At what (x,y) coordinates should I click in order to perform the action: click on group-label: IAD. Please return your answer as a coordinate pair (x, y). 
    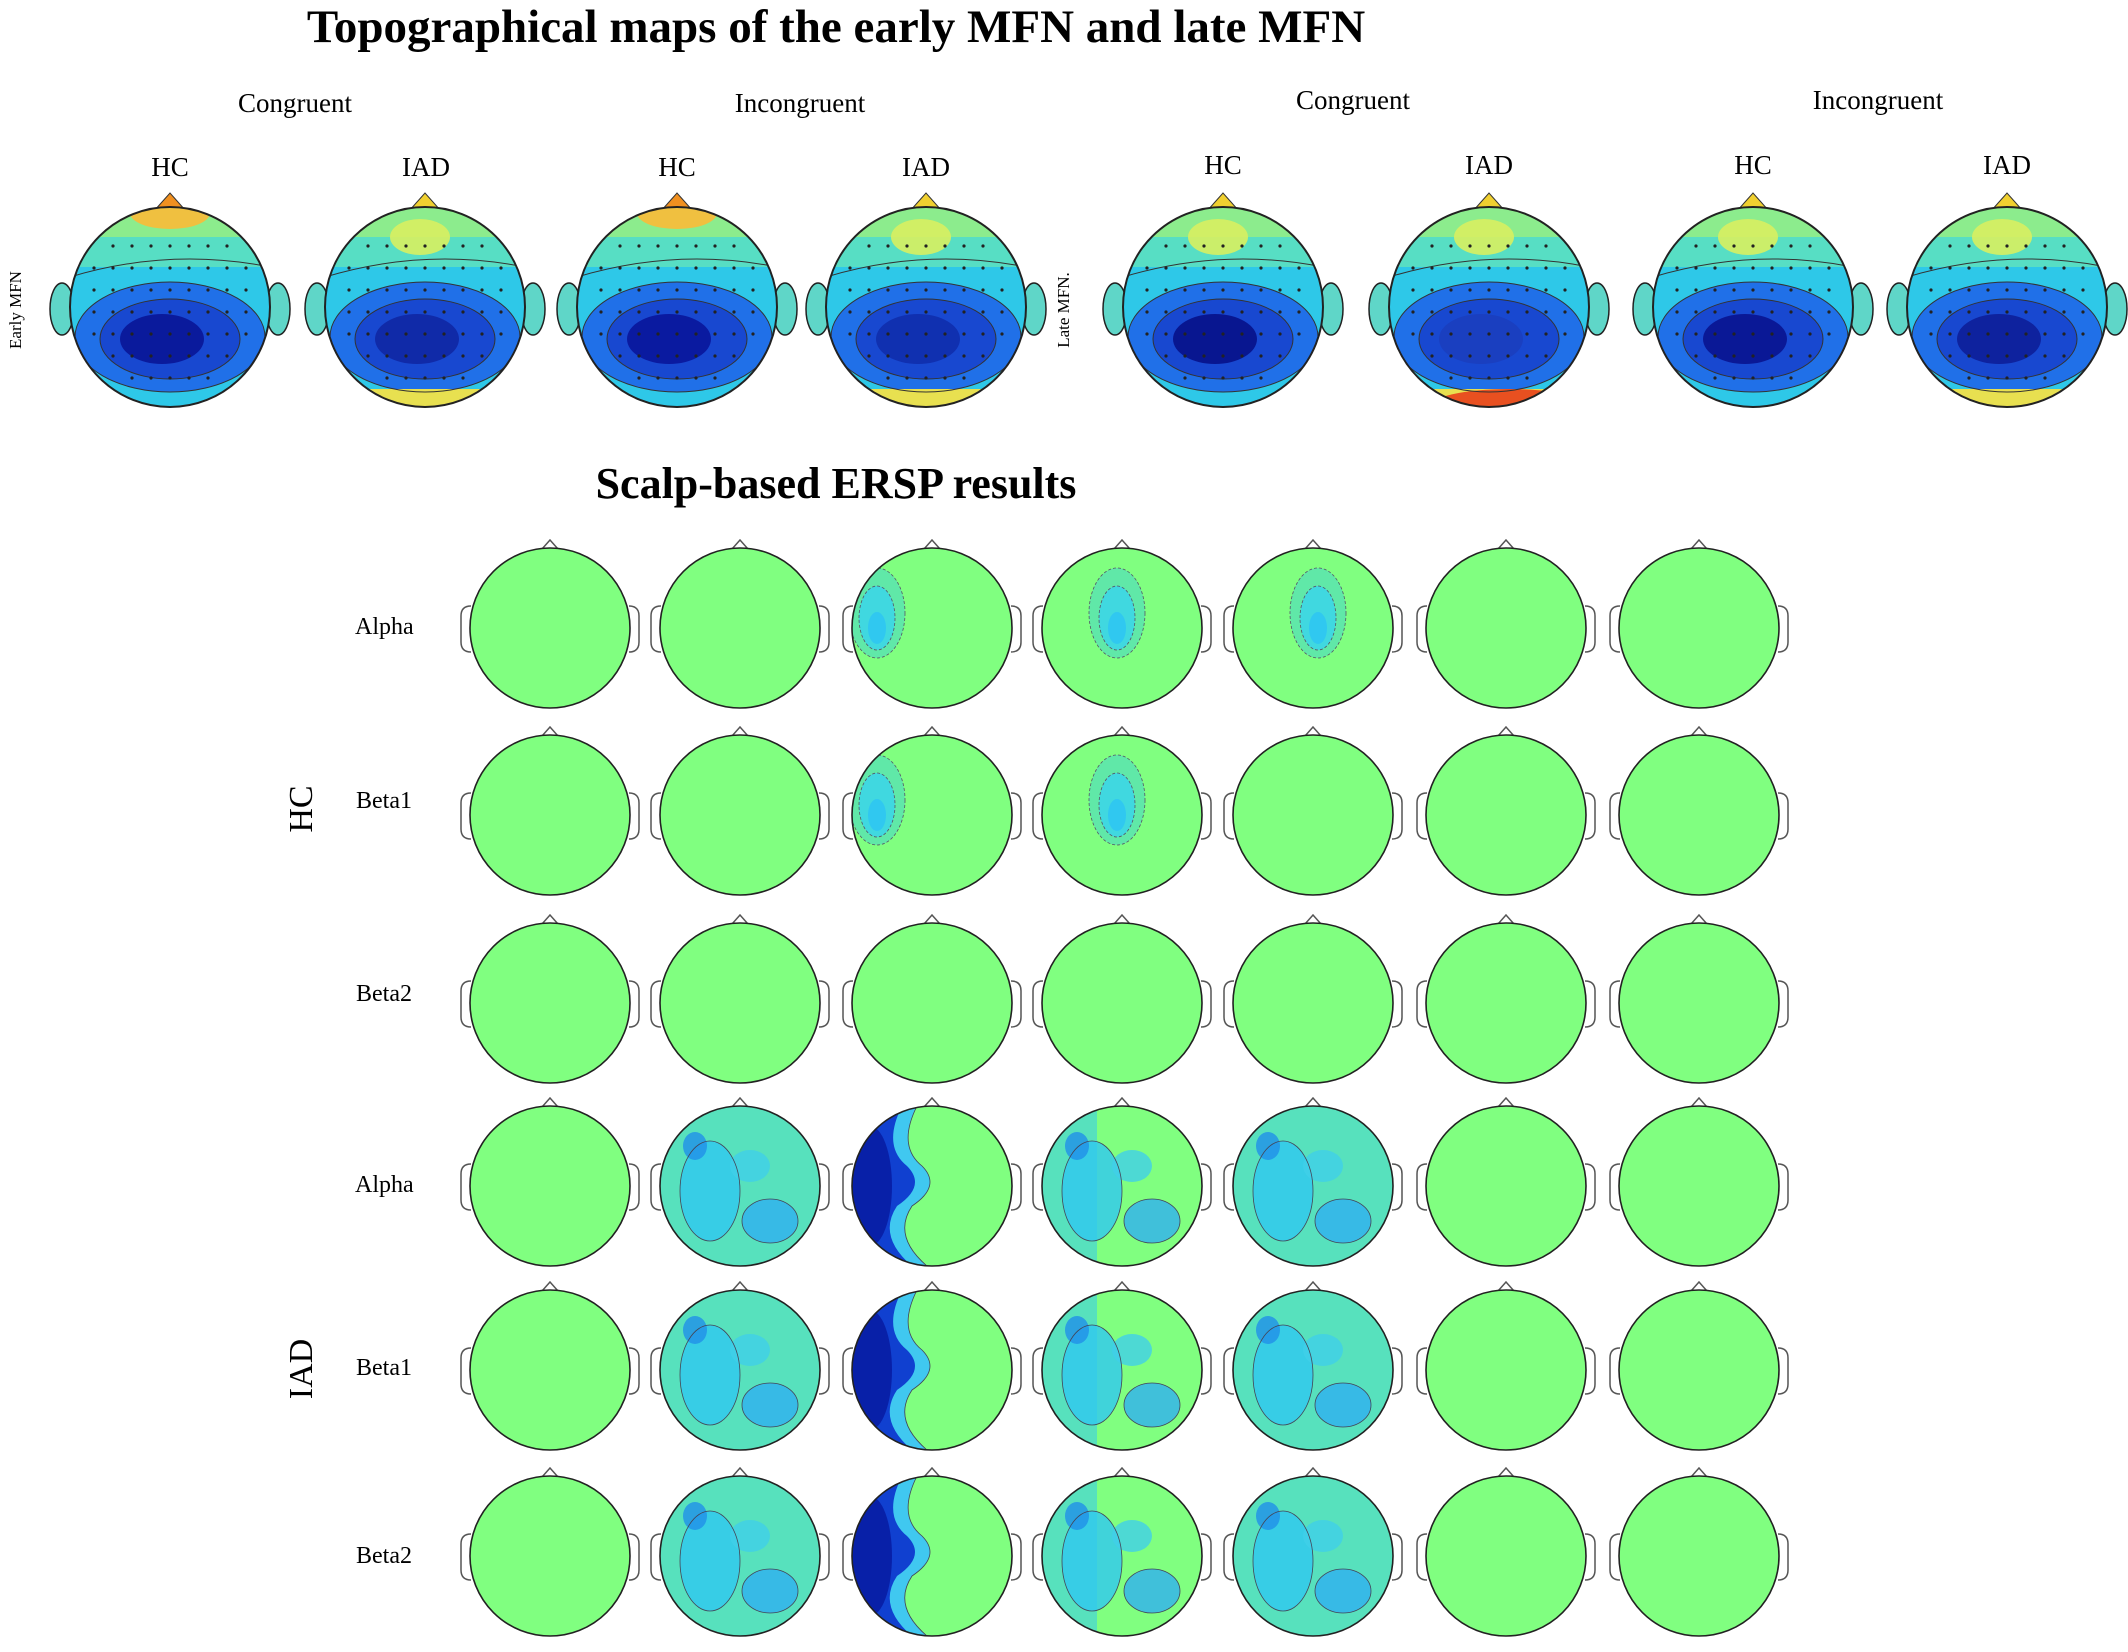
    Looking at the image, I should click on (2007, 165).